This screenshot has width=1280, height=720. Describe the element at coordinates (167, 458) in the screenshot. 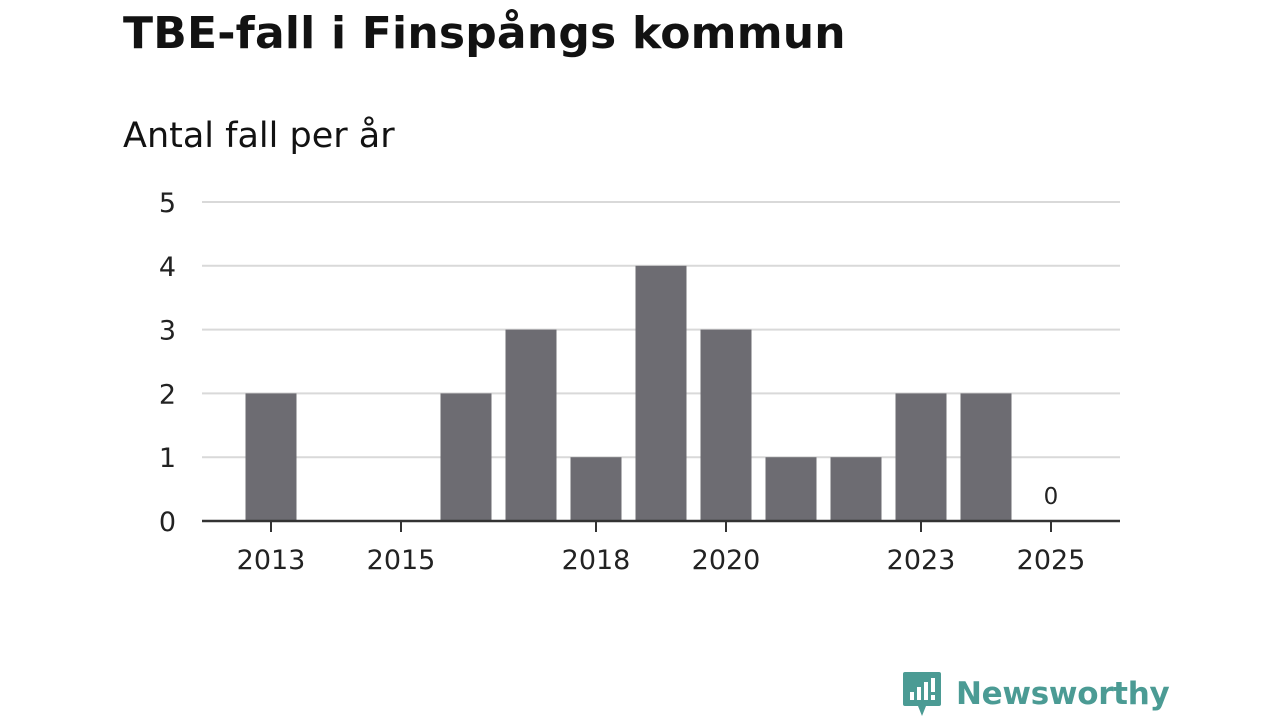

I see `y-tick-label: 1` at that location.